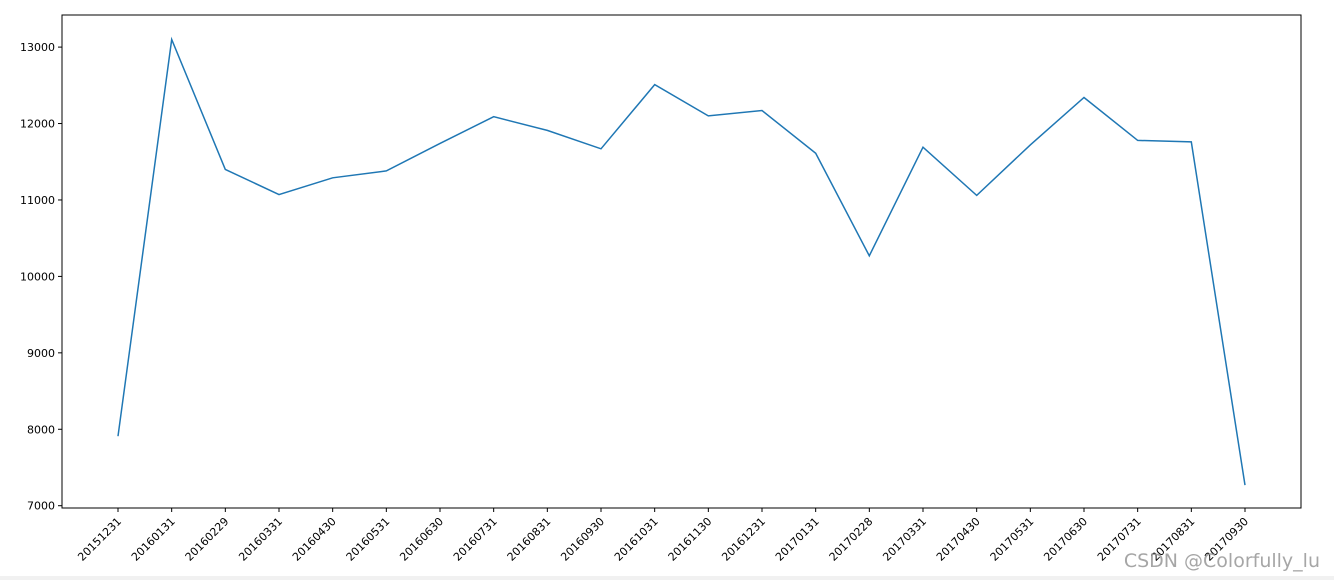 Image resolution: width=1334 pixels, height=580 pixels. I want to click on x-tick-label: 20170331, so click(904, 539).